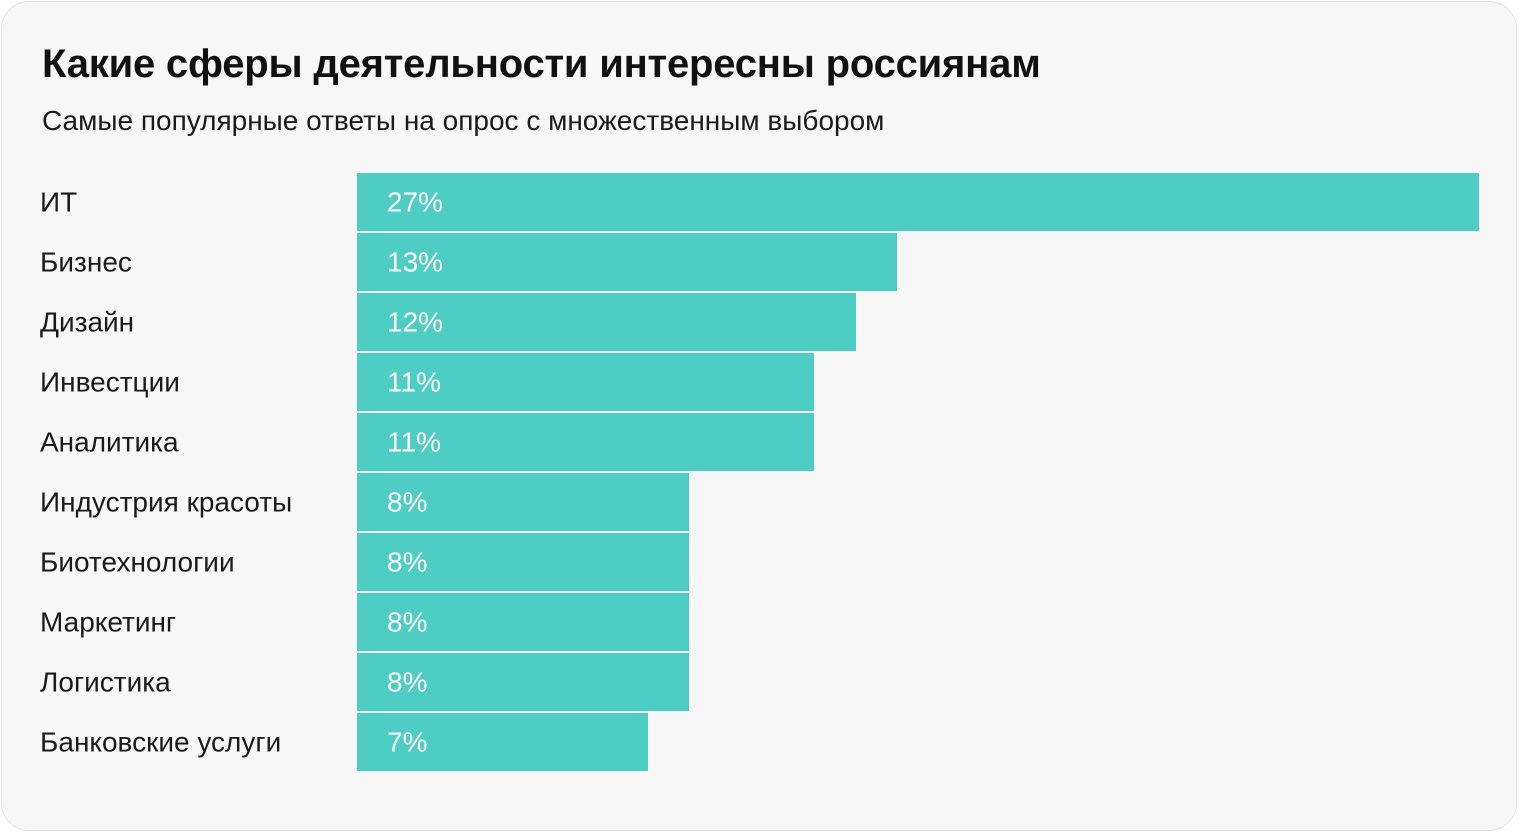 The image size is (1520, 834). Describe the element at coordinates (415, 322) in the screenshot. I see `value-label-3: 12%` at that location.